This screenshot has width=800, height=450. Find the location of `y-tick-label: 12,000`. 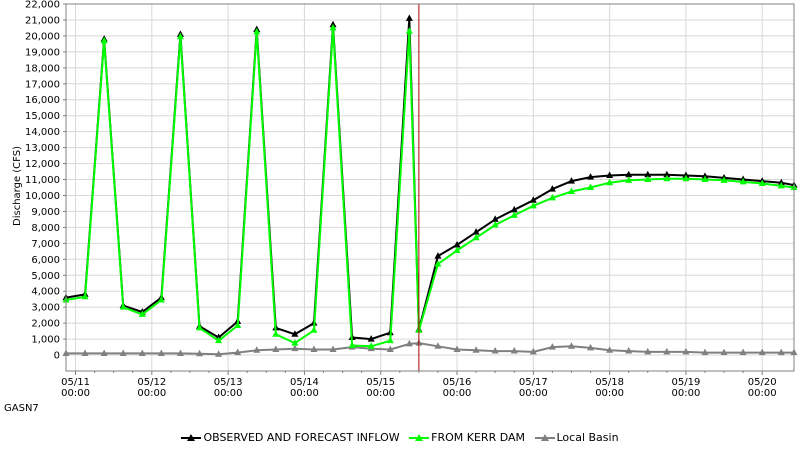

y-tick-label: 12,000 is located at coordinates (42, 164).